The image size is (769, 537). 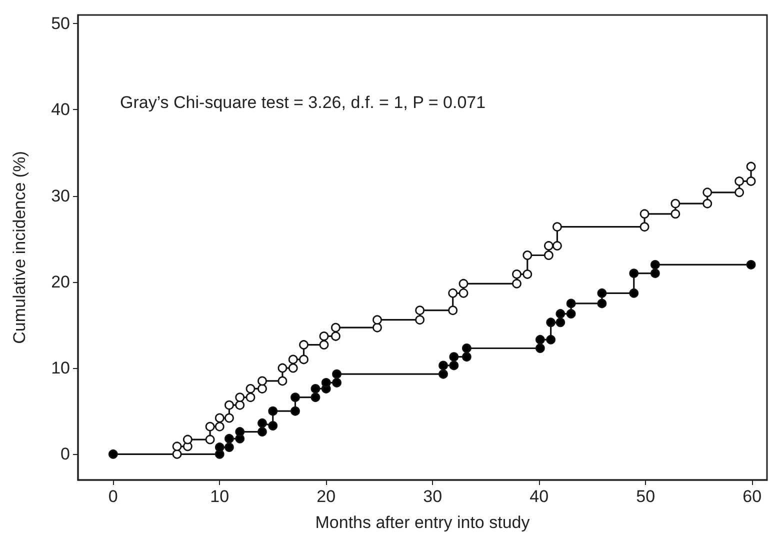 What do you see at coordinates (539, 496) in the screenshot?
I see `x-tick-label: 40` at bounding box center [539, 496].